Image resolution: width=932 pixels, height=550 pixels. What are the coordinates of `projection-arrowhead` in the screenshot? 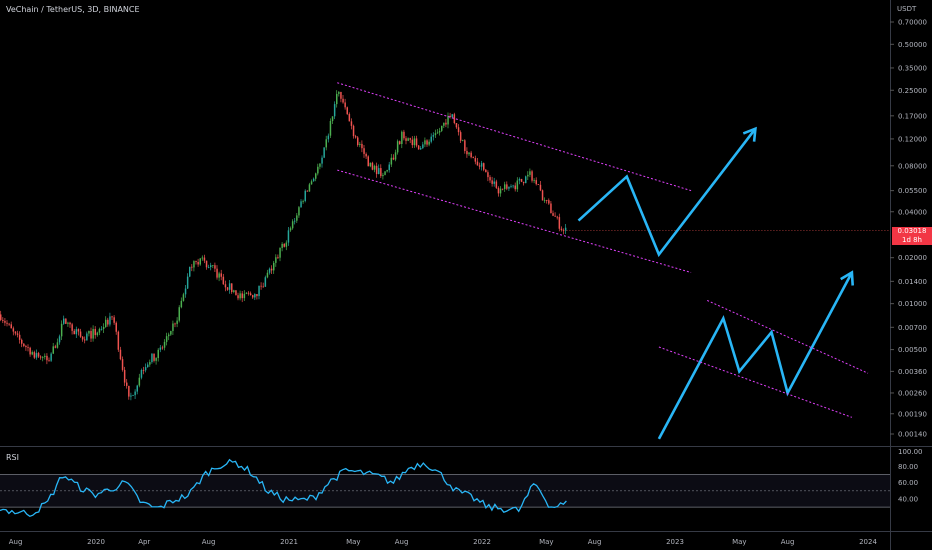 It's located at (749, 134).